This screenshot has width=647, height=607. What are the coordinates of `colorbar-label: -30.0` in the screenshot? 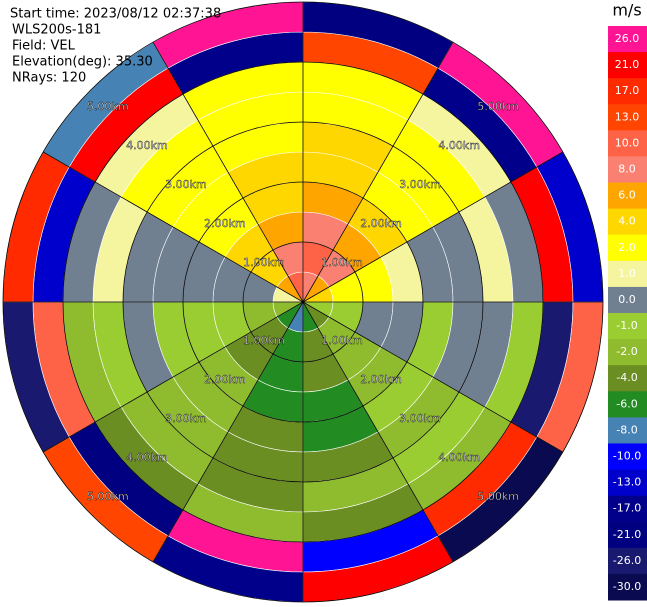 It's located at (627, 586).